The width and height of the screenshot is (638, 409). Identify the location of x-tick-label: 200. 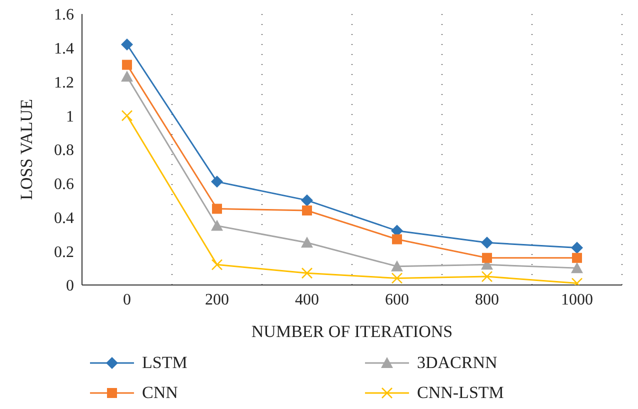
(217, 299).